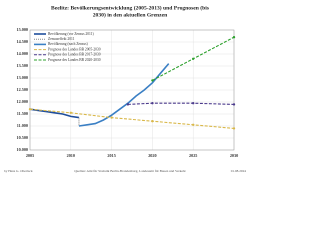  Describe the element at coordinates (74, 60) in the screenshot. I see `legend-label: Prognose des Landes BB 2020-2030` at that location.